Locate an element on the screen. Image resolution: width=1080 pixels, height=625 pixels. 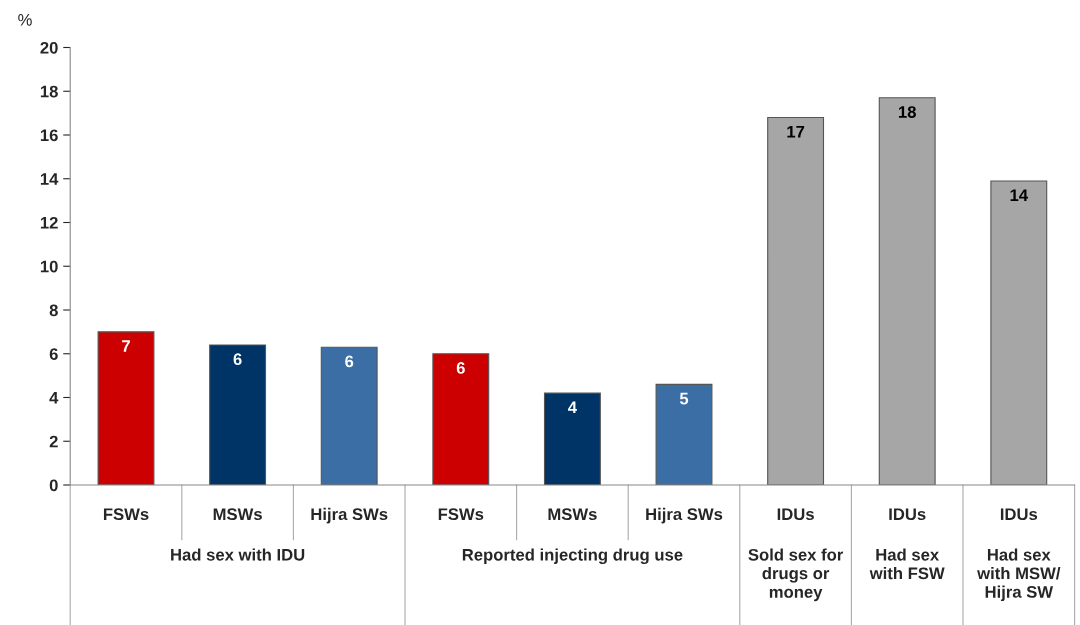
text: Reported injecting drug use is located at coordinates (572, 556).